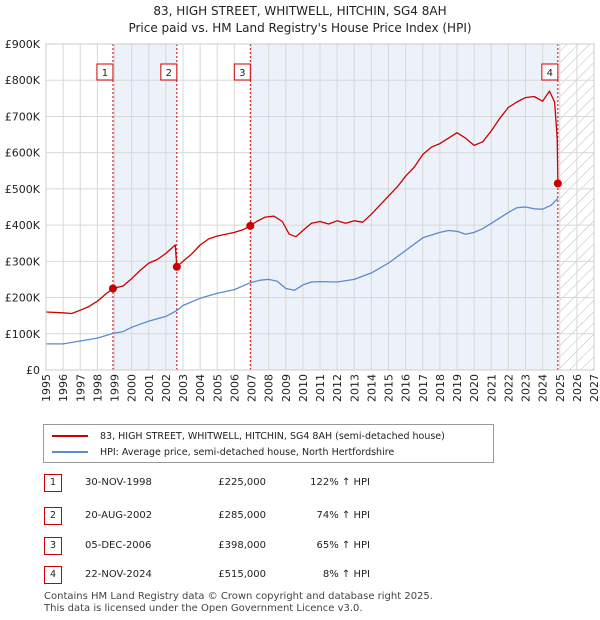 The width and height of the screenshot is (600, 620). Describe the element at coordinates (242, 482) in the screenshot. I see `transaction-price: £225,000` at that location.